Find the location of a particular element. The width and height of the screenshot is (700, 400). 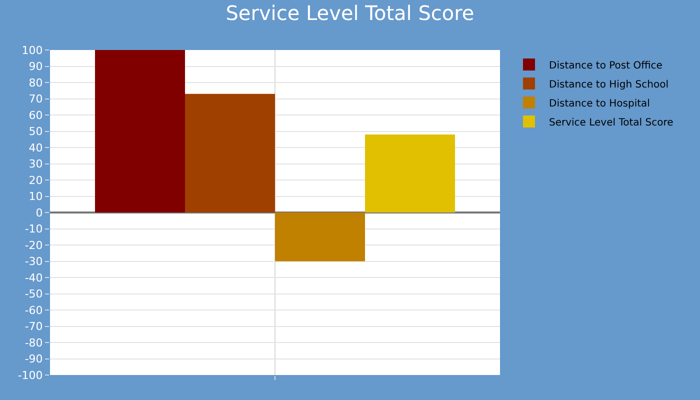

legend-label: Distance to Post Office is located at coordinates (605, 66).